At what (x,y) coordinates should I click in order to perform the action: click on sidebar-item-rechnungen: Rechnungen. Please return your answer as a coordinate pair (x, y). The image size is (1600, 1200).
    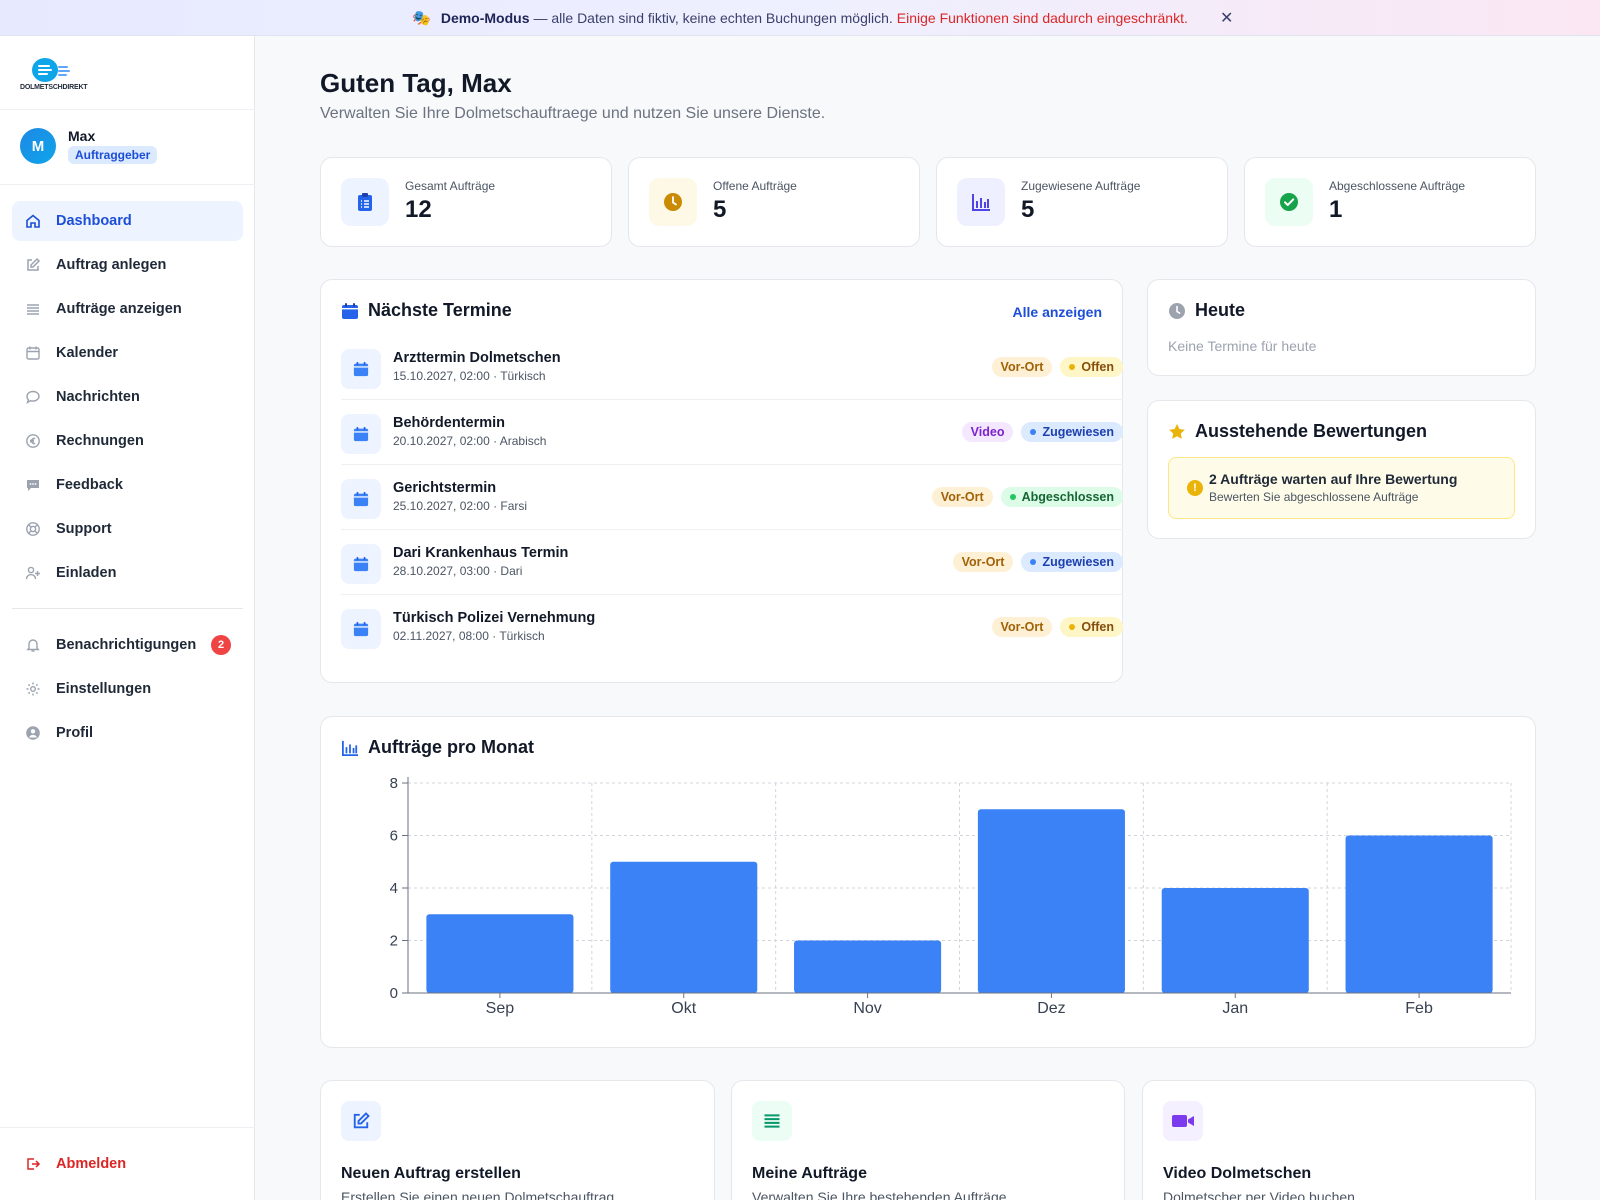
    Looking at the image, I should click on (127, 441).